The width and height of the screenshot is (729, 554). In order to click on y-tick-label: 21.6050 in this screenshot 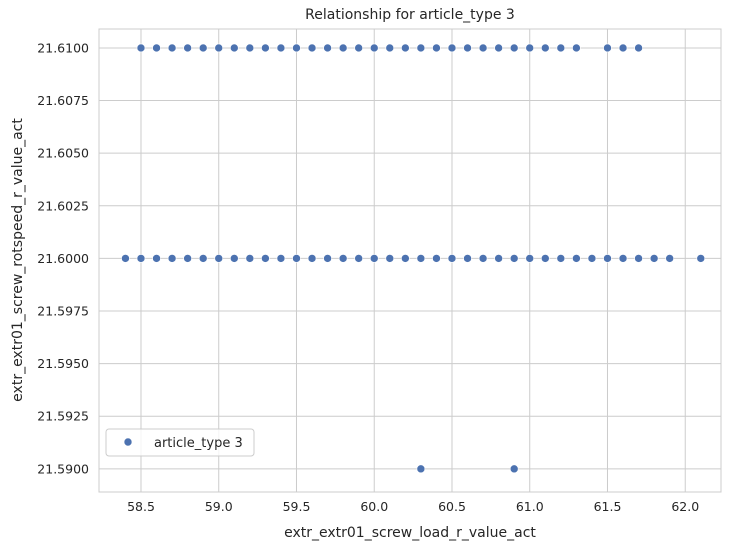, I will do `click(63, 153)`.